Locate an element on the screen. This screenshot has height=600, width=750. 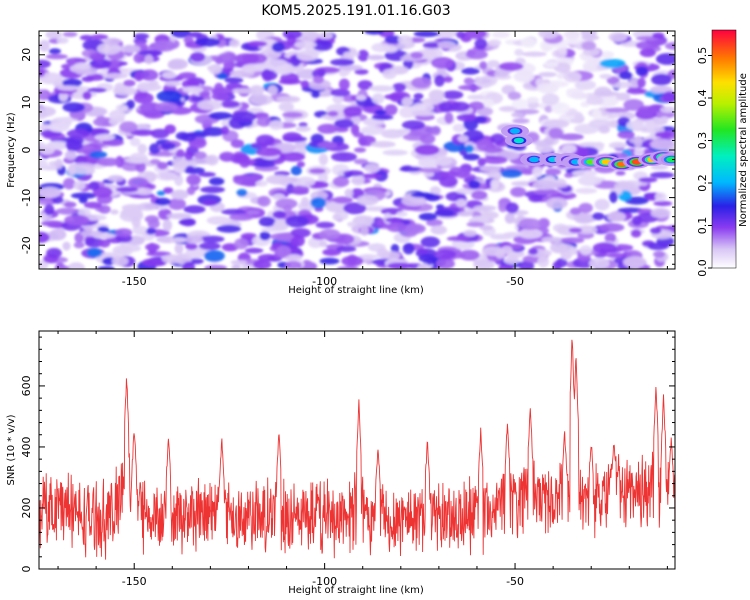
snr-x-axis-title: Height of straight line (km) is located at coordinates (356, 590).